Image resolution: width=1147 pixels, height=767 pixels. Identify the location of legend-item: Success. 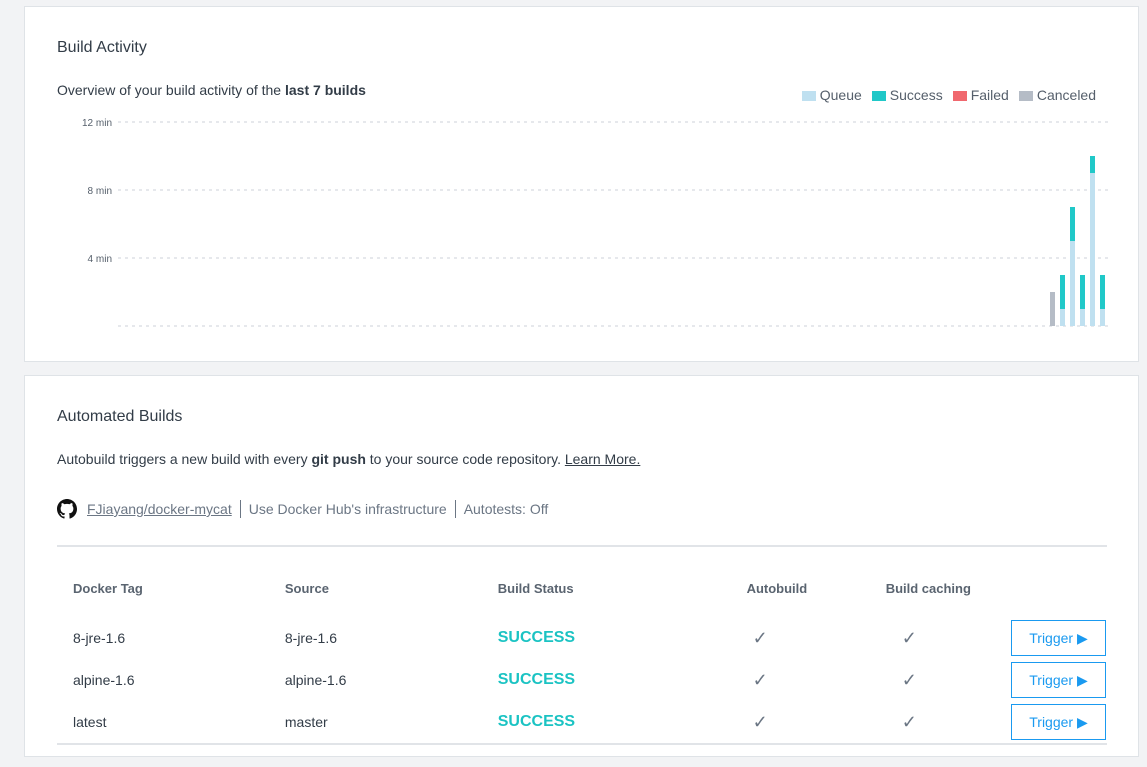
(907, 95).